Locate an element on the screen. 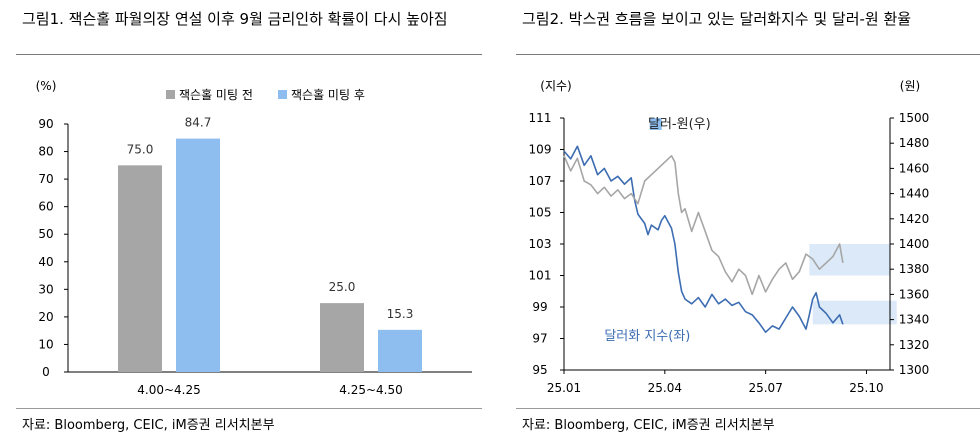  bar-ytick-label-6: 60 is located at coordinates (45, 207).